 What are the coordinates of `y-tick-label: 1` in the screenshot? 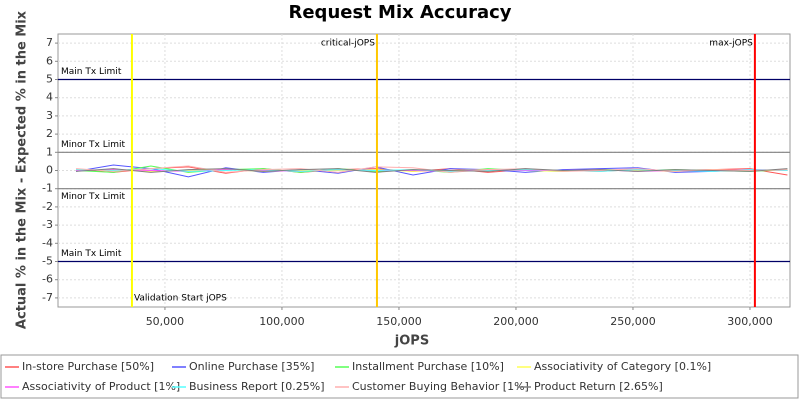 It's located at (49, 151).